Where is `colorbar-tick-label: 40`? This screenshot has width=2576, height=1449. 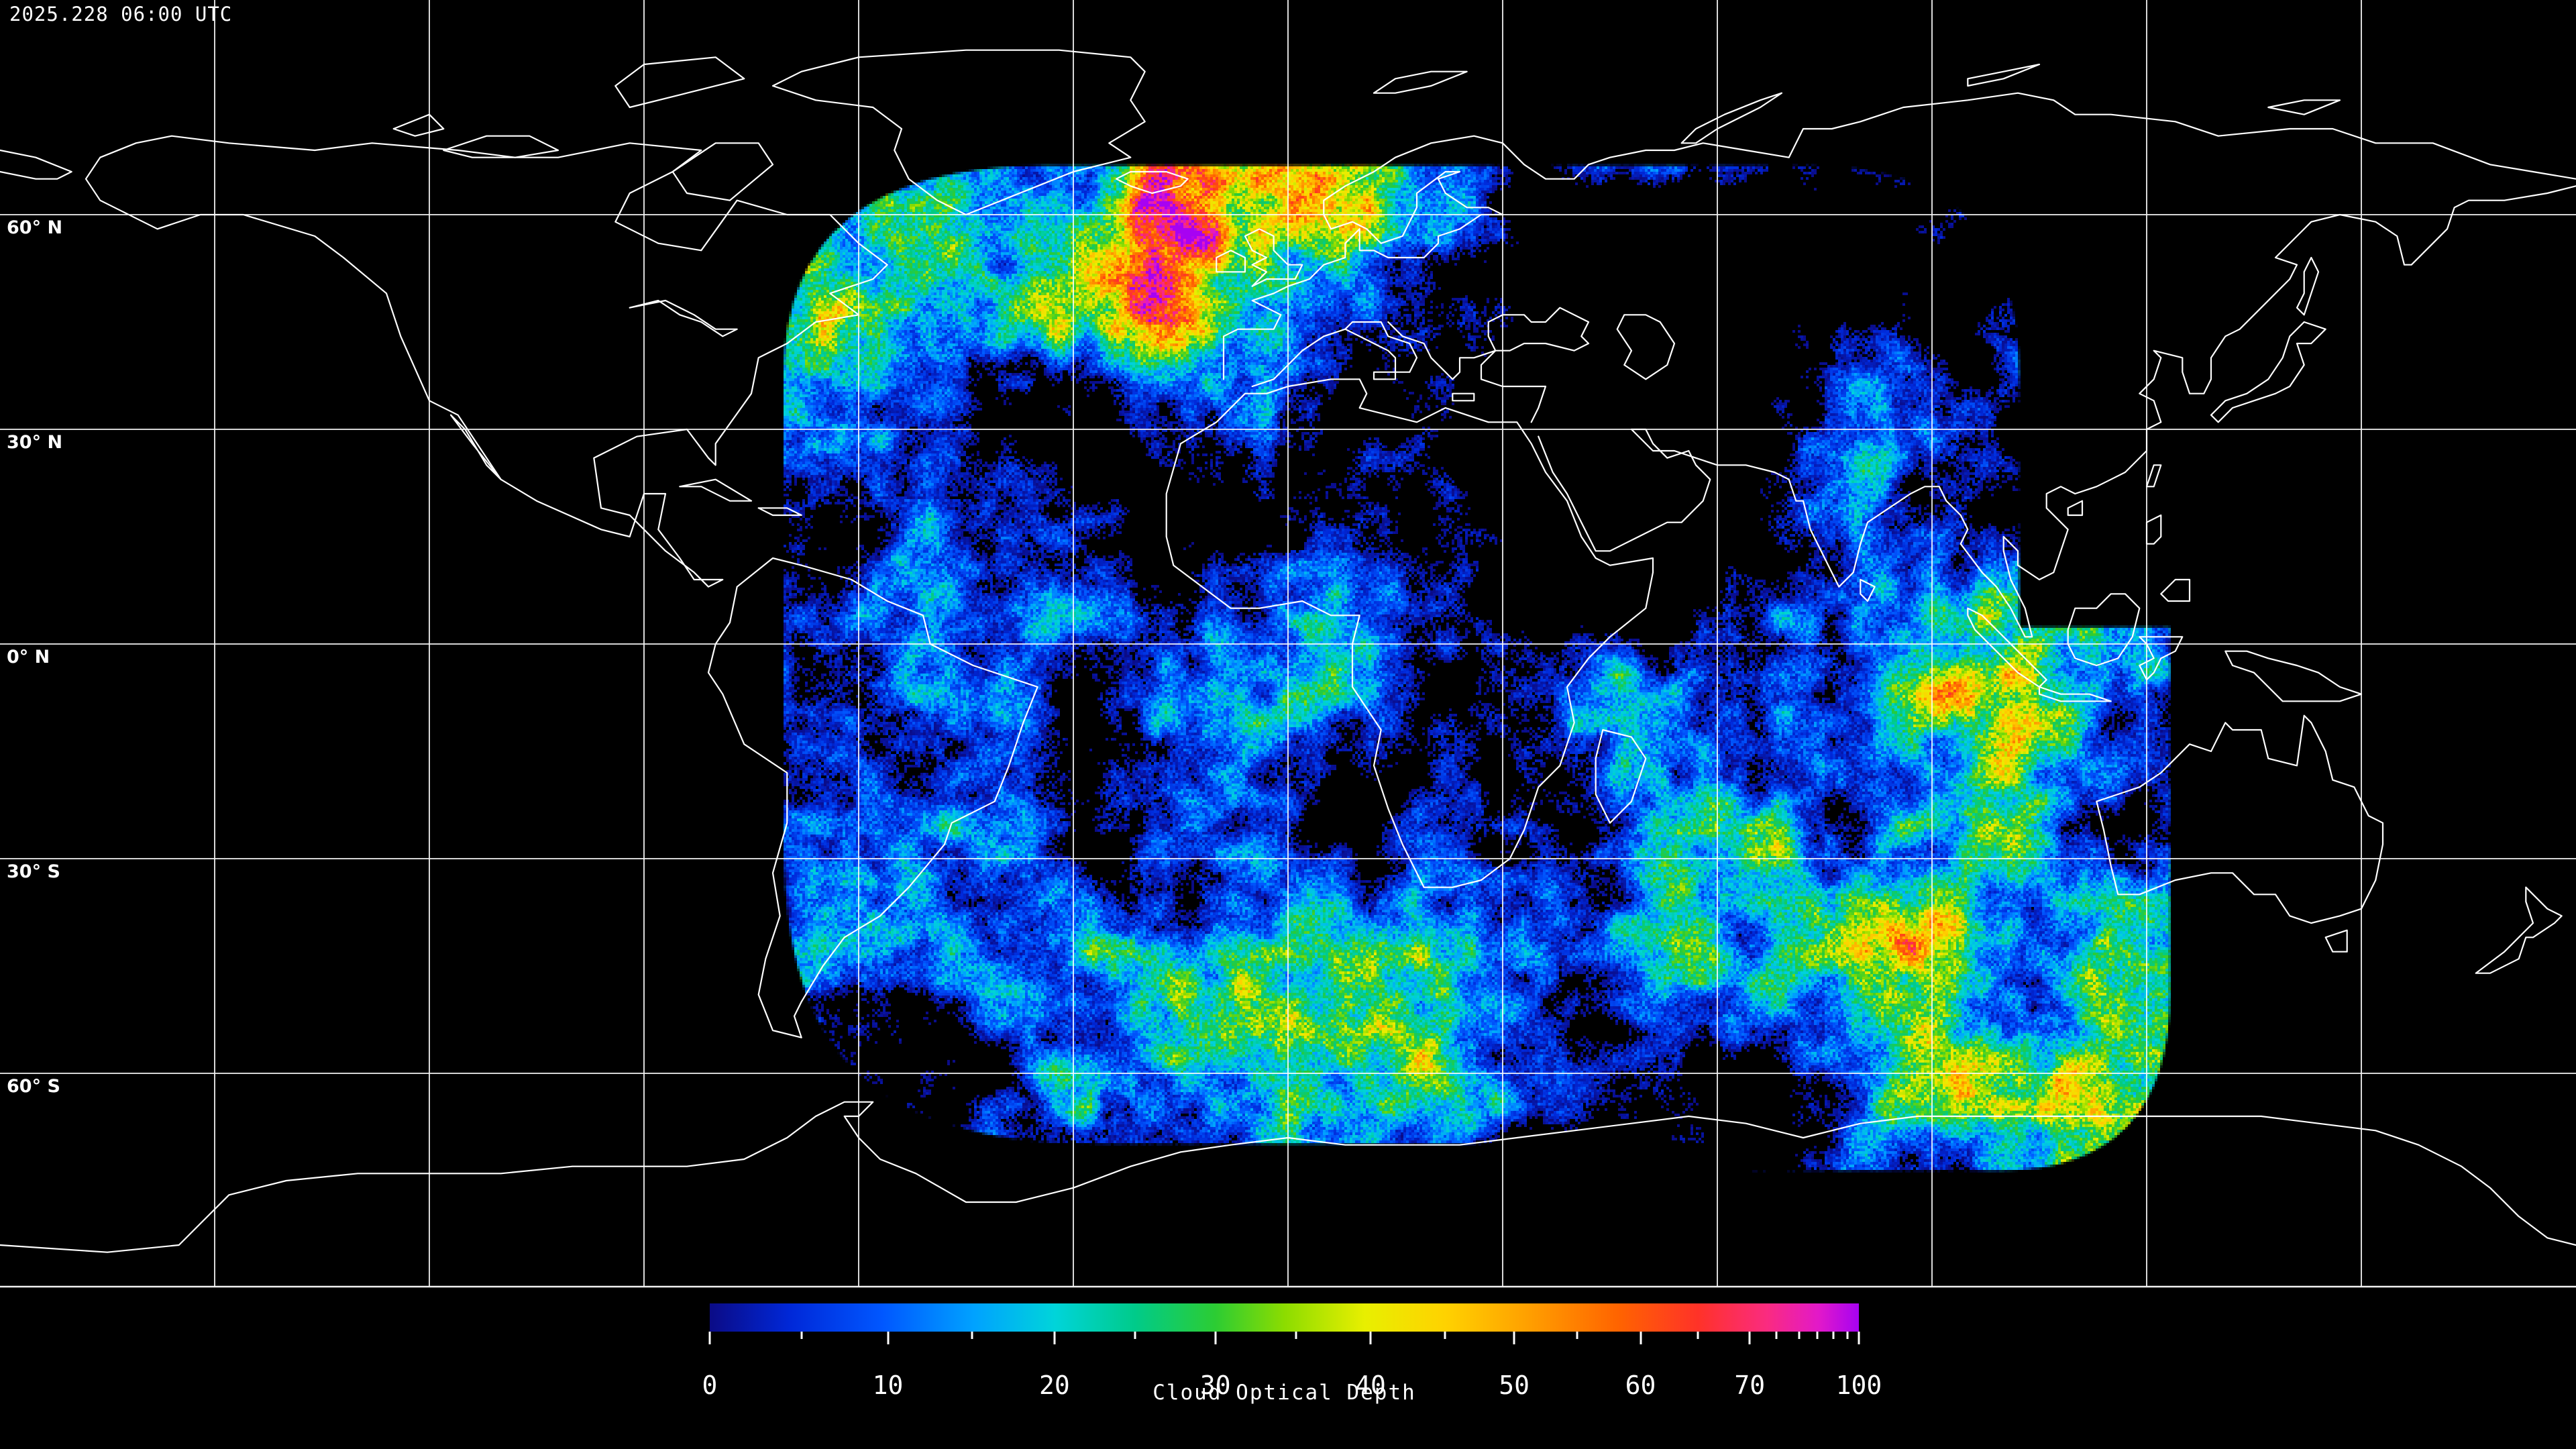
colorbar-tick-label: 40 is located at coordinates (1370, 1385).